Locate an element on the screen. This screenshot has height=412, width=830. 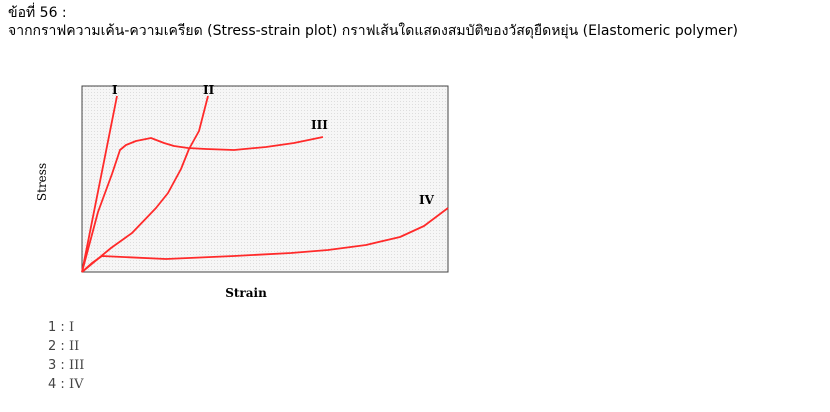
choice-number: 4 is located at coordinates (52, 384).